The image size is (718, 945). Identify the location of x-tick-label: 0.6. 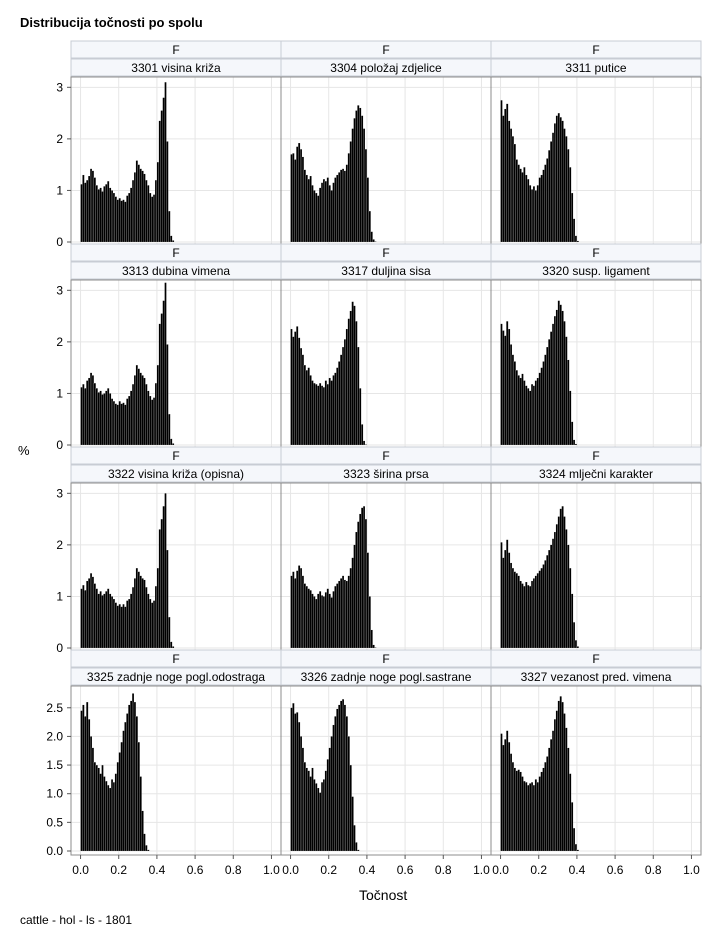
(405, 870).